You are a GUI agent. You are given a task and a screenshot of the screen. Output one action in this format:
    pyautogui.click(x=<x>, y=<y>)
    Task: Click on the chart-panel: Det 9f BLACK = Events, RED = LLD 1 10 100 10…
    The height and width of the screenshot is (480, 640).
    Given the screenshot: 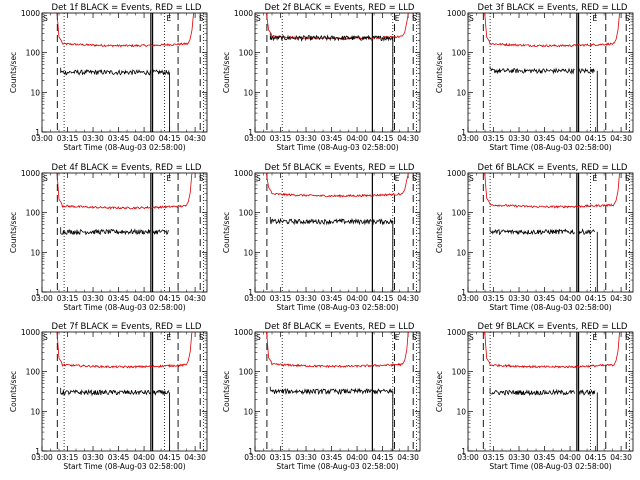 What is the action you would take?
    pyautogui.click(x=534, y=396)
    